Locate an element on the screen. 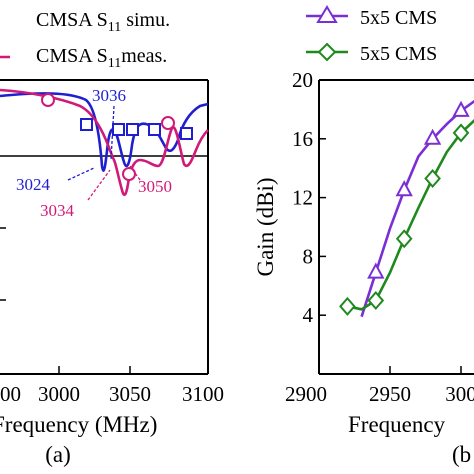 This screenshot has width=474, height=474. annotation-3050: 3050 is located at coordinates (155, 186).